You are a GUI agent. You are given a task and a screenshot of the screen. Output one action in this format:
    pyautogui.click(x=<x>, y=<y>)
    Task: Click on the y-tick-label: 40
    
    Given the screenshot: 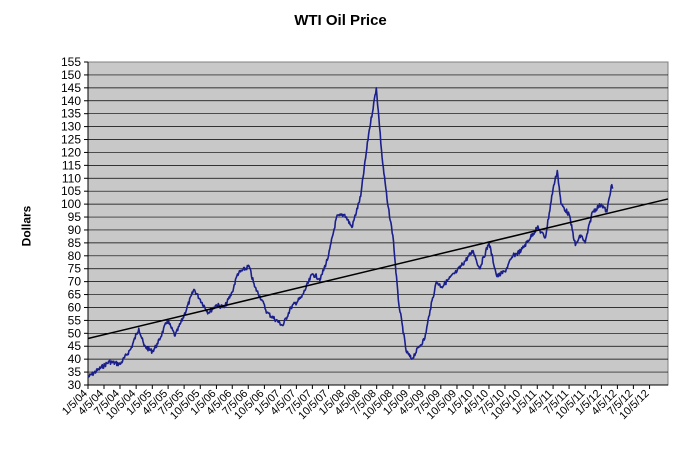 What is the action you would take?
    pyautogui.click(x=75, y=359)
    